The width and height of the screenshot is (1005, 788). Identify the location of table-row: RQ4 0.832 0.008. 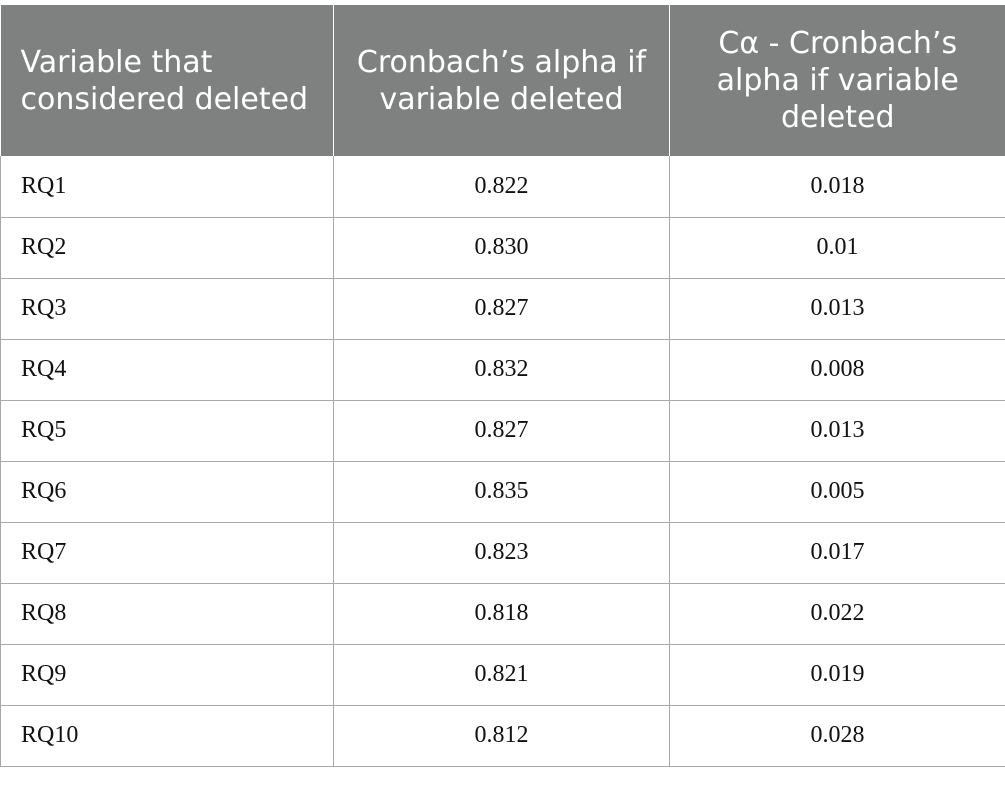
(502, 369).